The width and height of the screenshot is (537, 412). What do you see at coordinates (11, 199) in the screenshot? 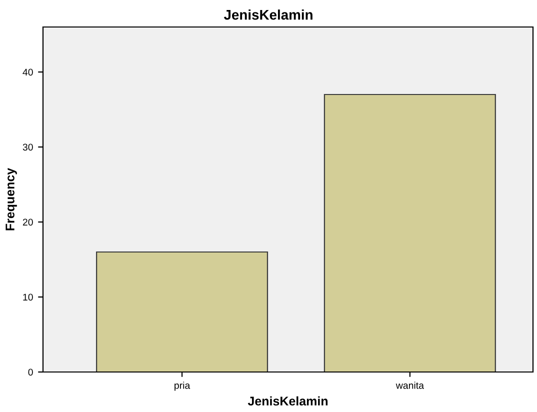
I see `y-axis-title: Frequency` at bounding box center [11, 199].